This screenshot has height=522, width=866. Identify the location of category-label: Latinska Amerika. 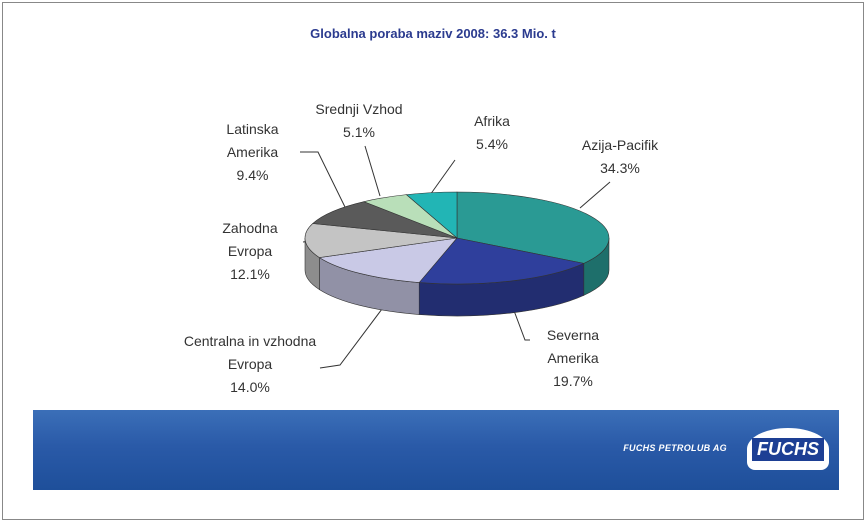
(252, 140).